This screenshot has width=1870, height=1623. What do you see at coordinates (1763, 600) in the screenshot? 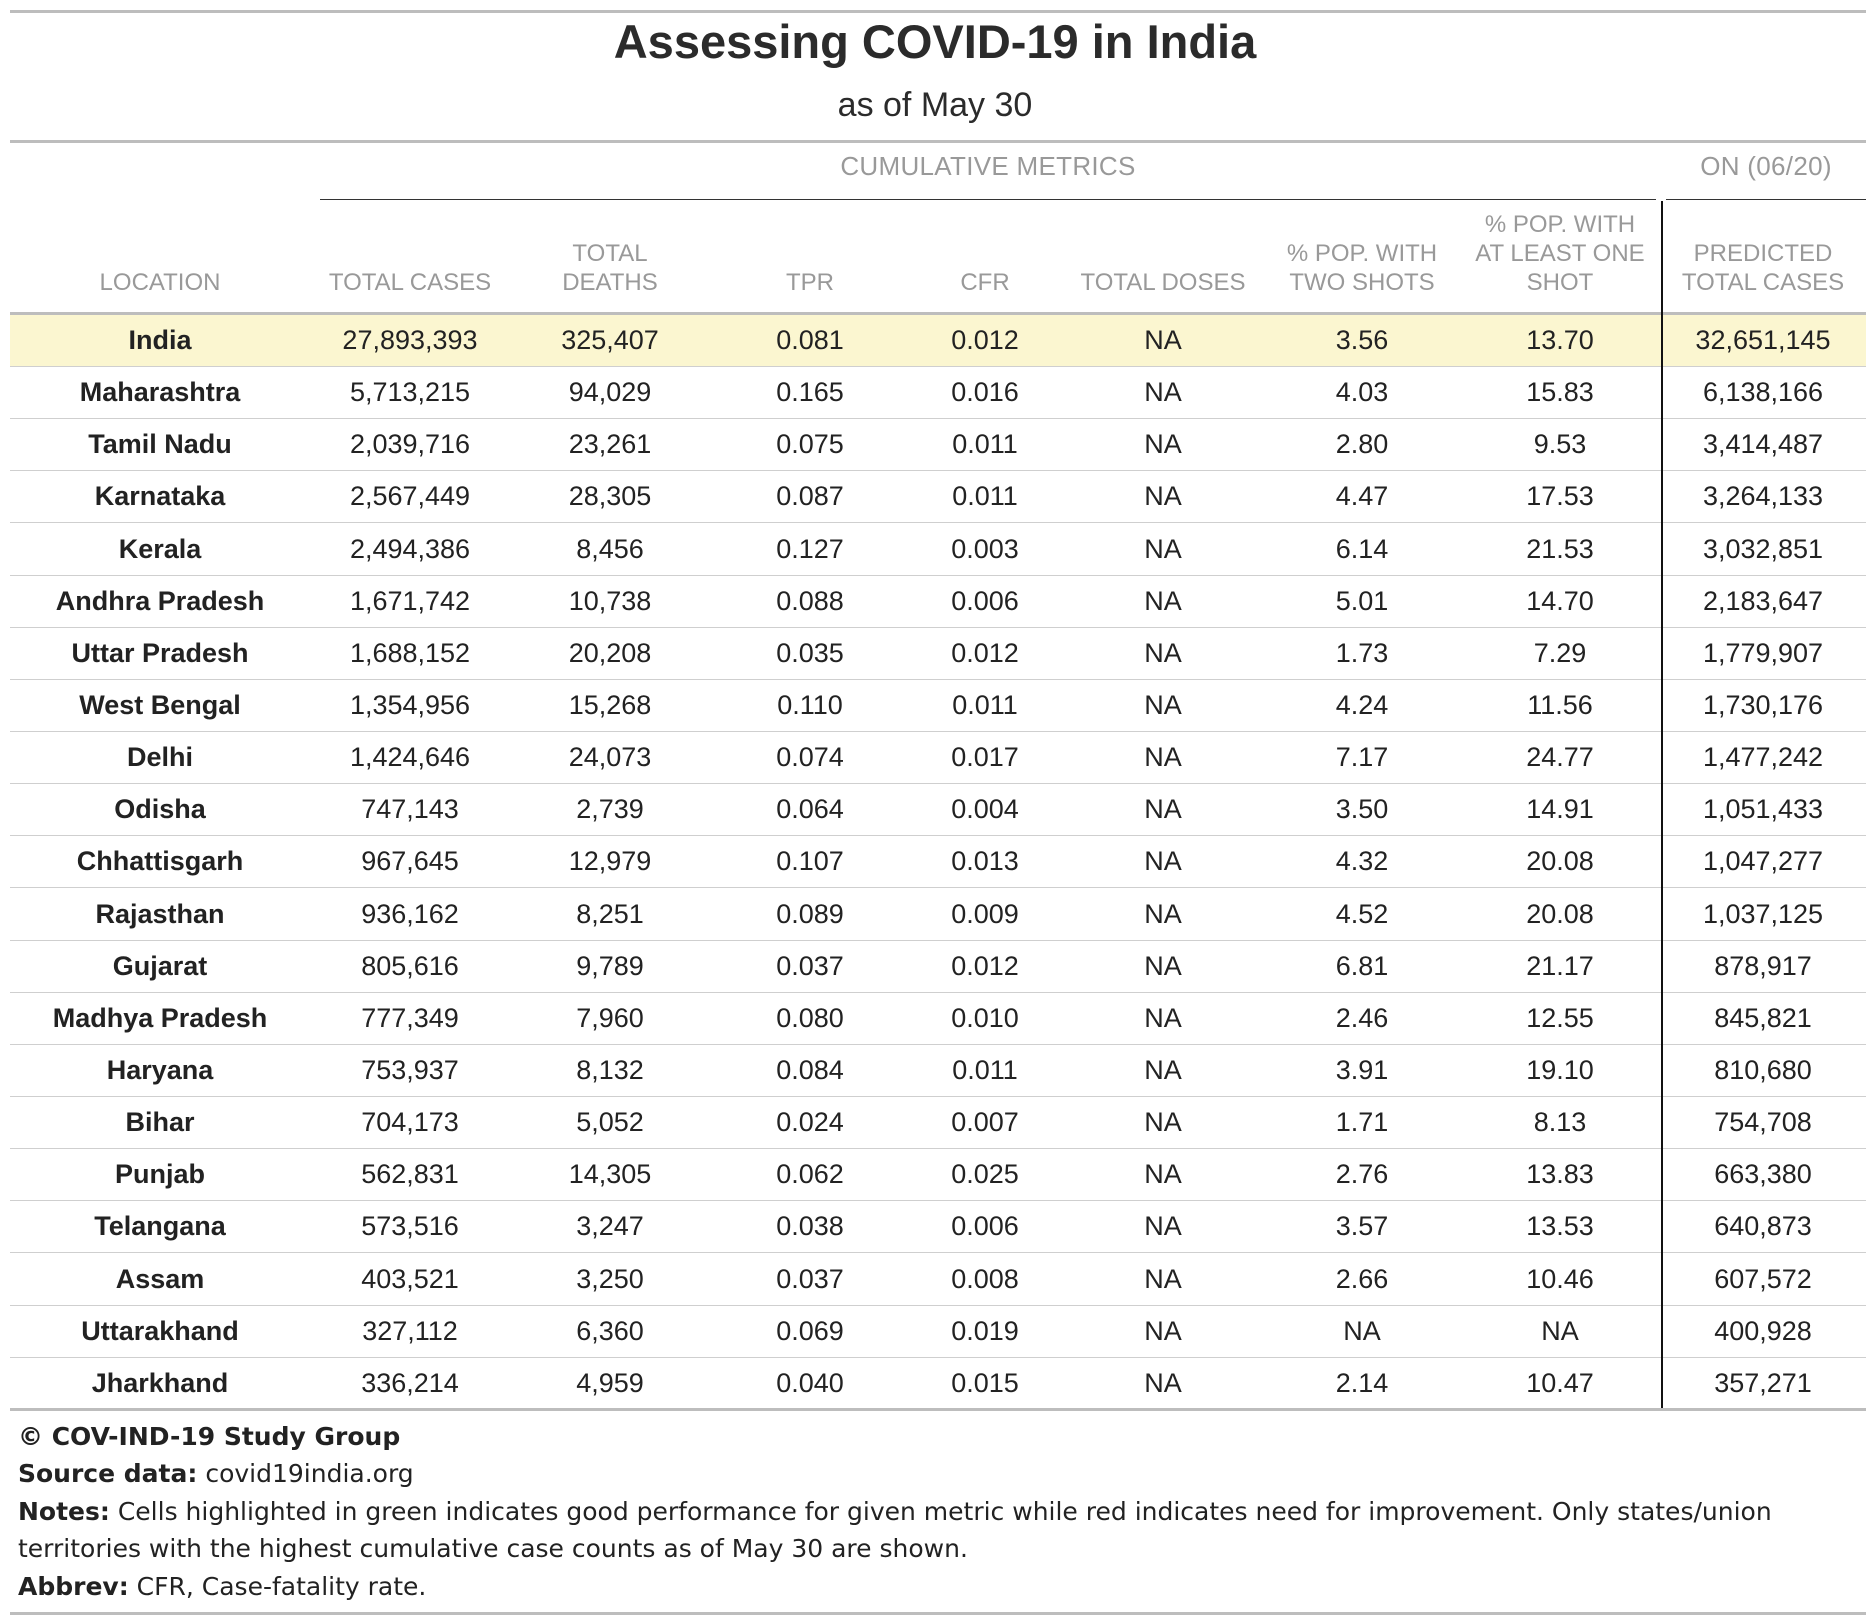
I see `cell-predicted-total-cases: 2,183,647` at bounding box center [1763, 600].